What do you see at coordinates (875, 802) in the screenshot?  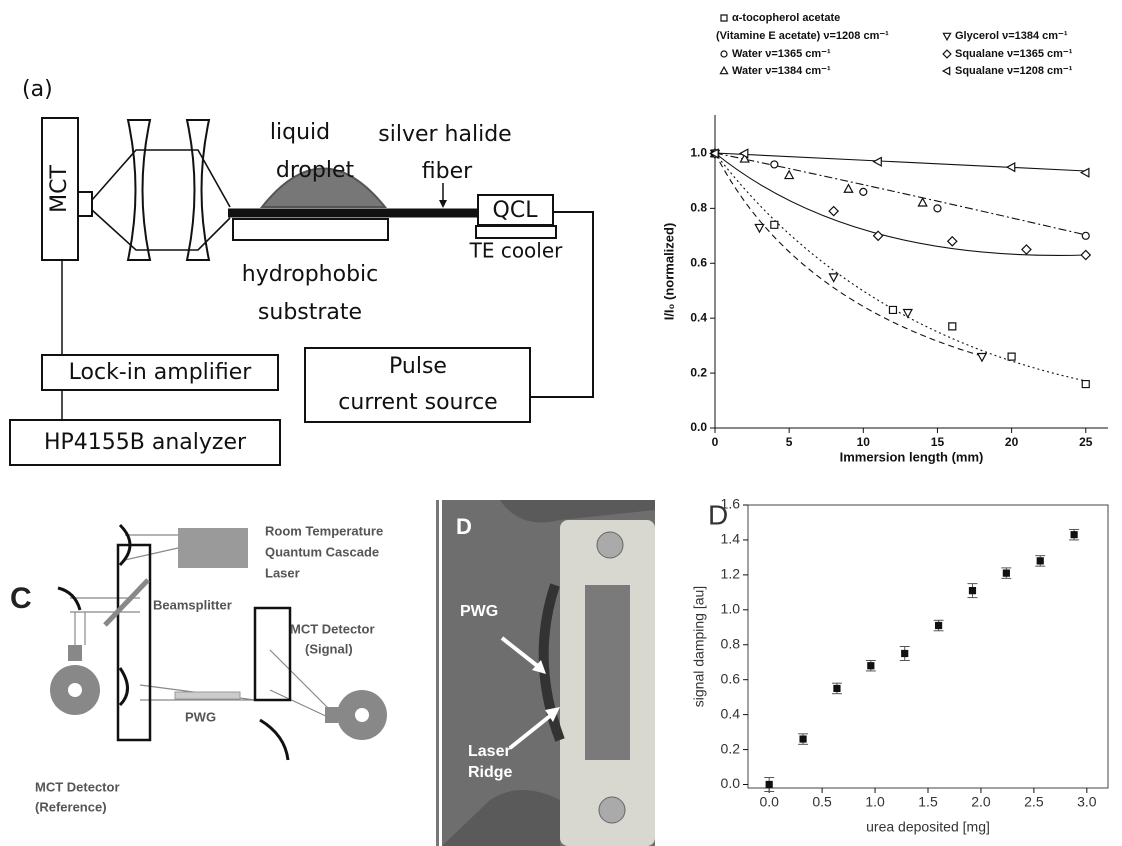 I see `x-tick-label: 1.0` at bounding box center [875, 802].